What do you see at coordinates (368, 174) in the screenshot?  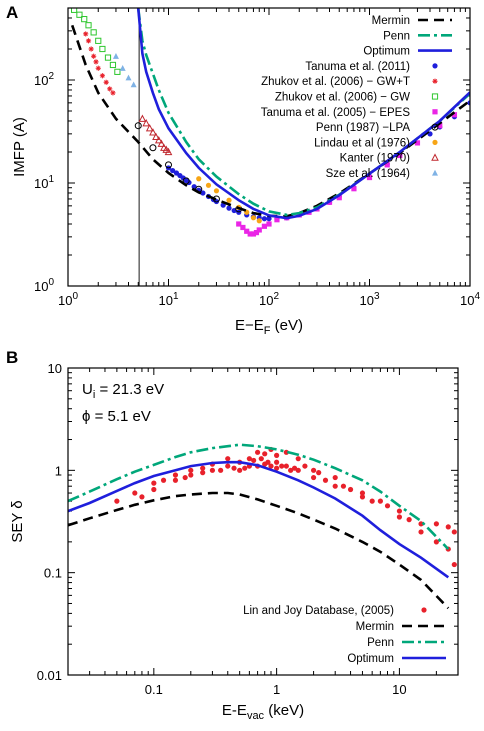 I see `legend-label: Sze et al. (1964)` at bounding box center [368, 174].